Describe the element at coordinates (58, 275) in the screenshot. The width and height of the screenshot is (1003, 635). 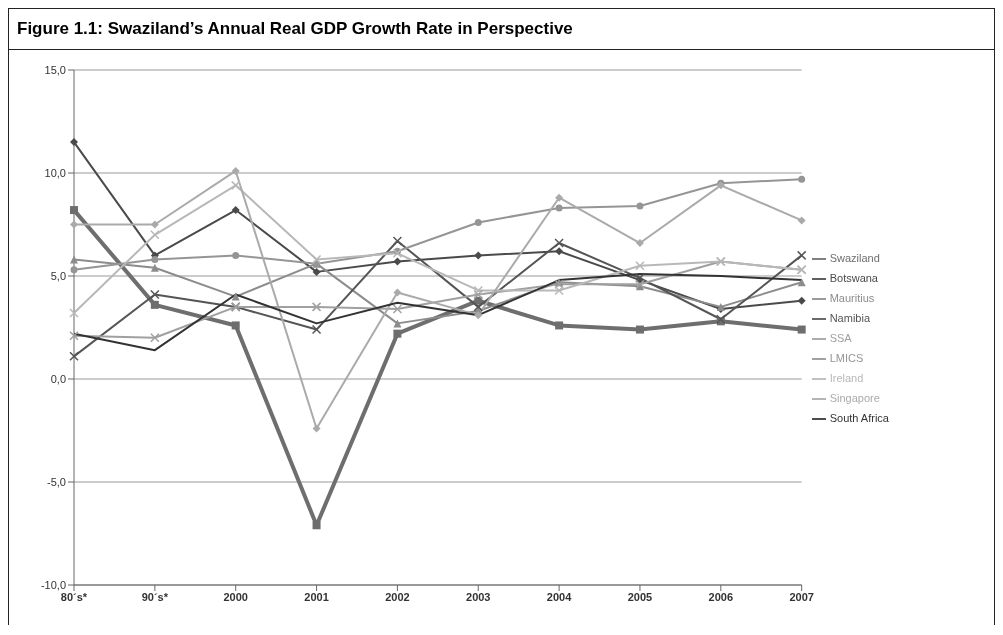
I see `y-tick-label: 5,0` at that location.